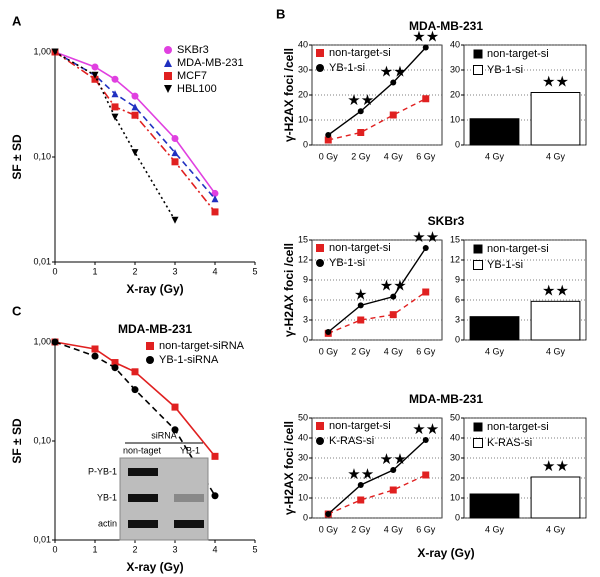 Image resolution: width=600 pixels, height=577 pixels. Describe the element at coordinates (455, 417) in the screenshot. I see `y-tick-label: 50` at that location.